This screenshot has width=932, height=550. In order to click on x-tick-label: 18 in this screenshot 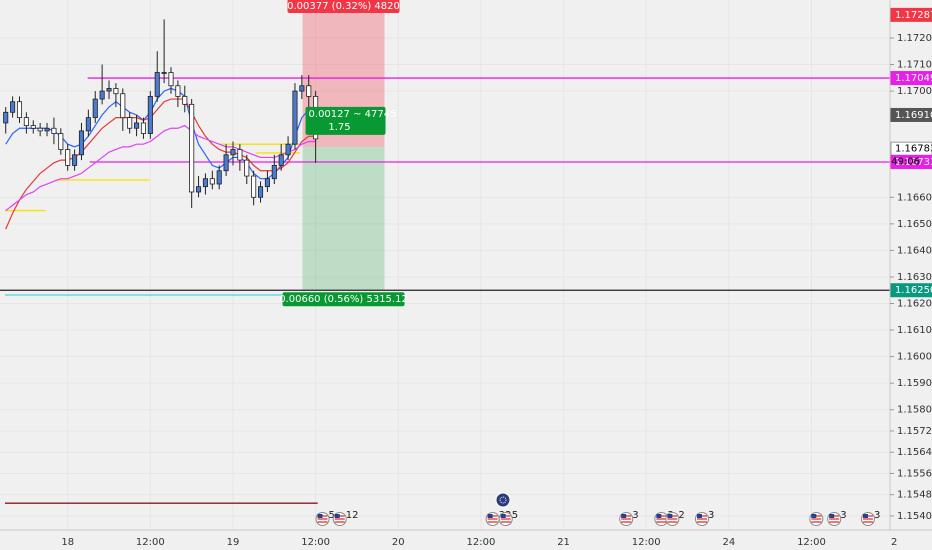, I will do `click(67, 542)`.